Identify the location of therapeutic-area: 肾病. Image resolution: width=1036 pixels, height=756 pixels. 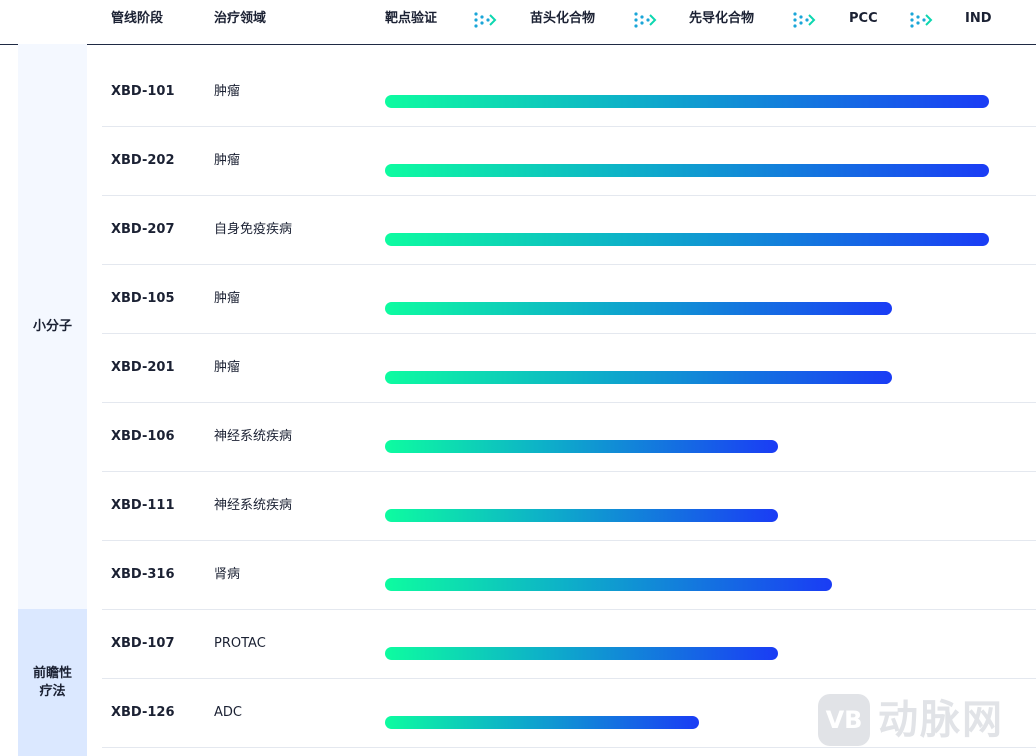
(227, 574).